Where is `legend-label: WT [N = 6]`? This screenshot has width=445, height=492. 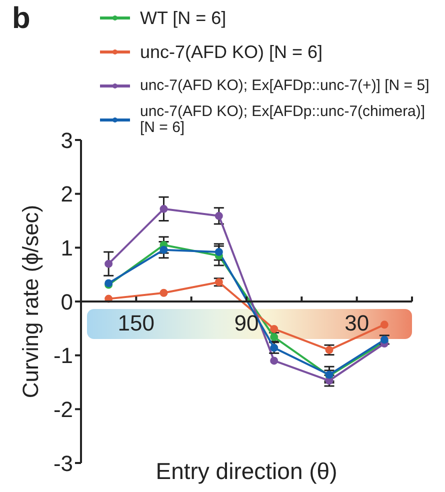
legend-label: WT [N = 6] is located at coordinates (184, 18).